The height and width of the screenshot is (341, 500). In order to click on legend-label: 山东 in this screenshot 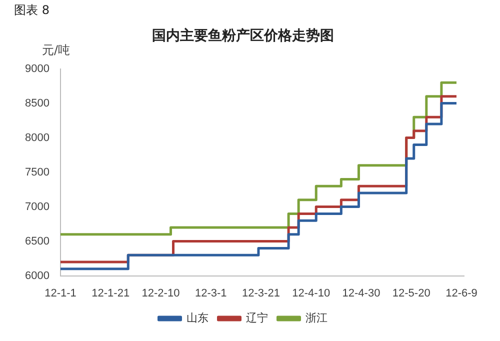, I will do `click(197, 317)`.